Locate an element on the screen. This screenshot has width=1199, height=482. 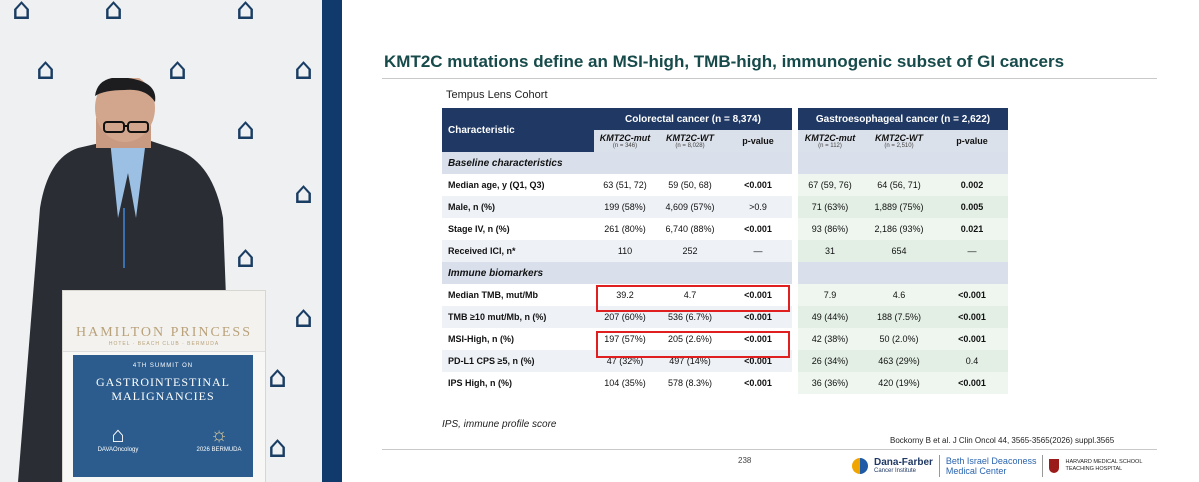
table-cell: 4,609 (57%) is located at coordinates (690, 207).